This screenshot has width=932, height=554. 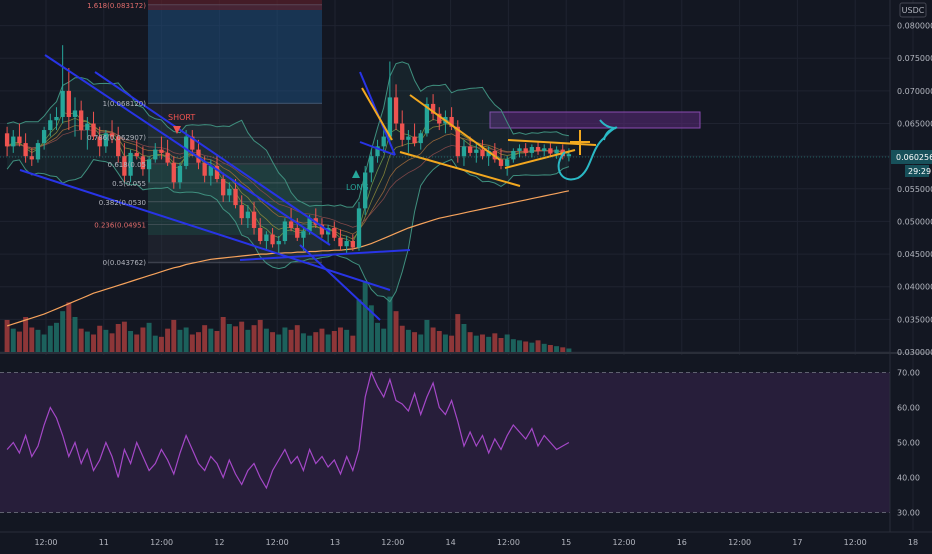 What do you see at coordinates (122, 203) in the screenshot?
I see `fib-level-label: 0.382(0.0530` at bounding box center [122, 203].